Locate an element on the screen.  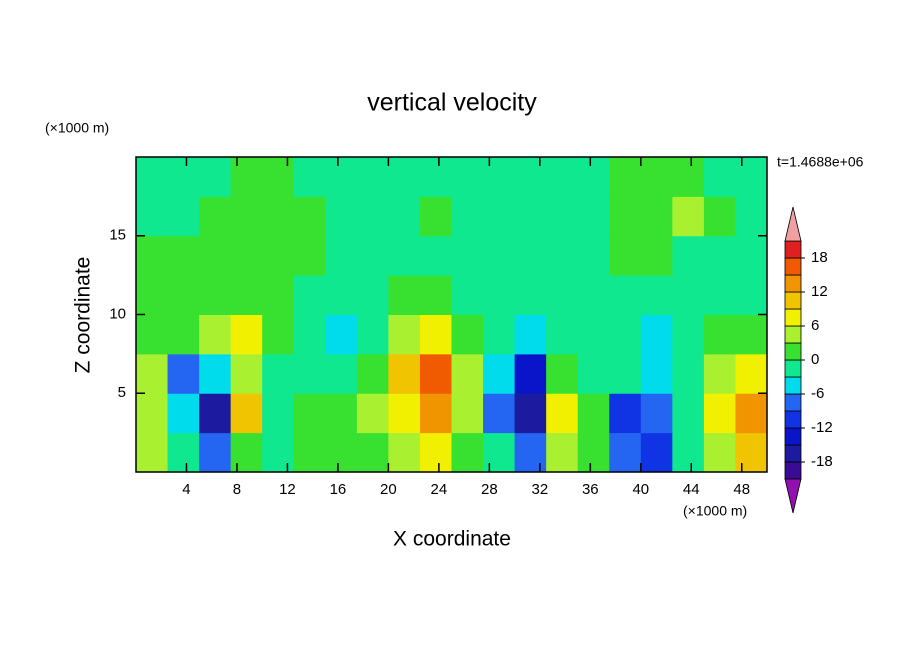
colorbar-tick-label: -6 is located at coordinates (817, 393).